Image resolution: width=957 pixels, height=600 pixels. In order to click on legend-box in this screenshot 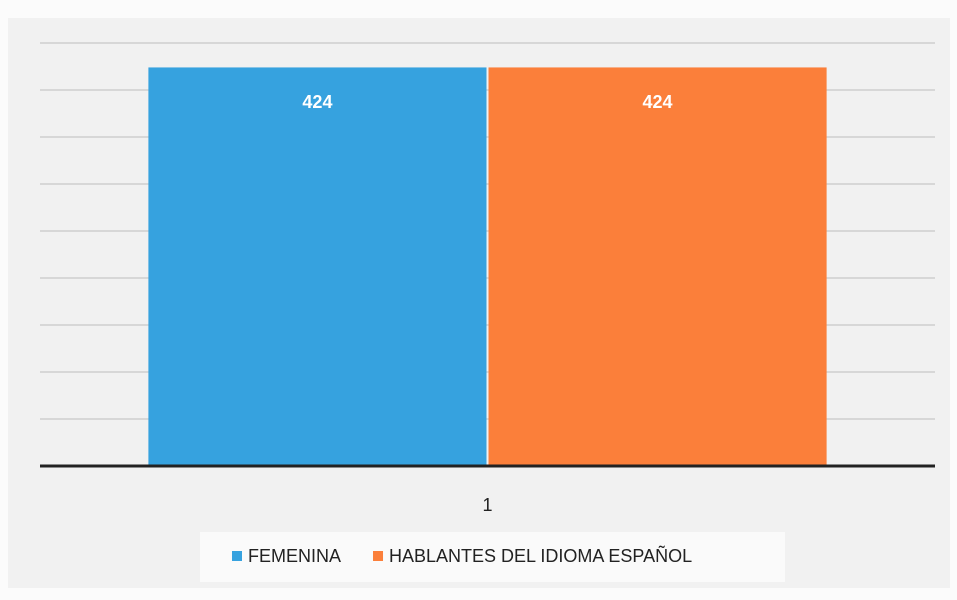, I will do `click(492, 557)`.